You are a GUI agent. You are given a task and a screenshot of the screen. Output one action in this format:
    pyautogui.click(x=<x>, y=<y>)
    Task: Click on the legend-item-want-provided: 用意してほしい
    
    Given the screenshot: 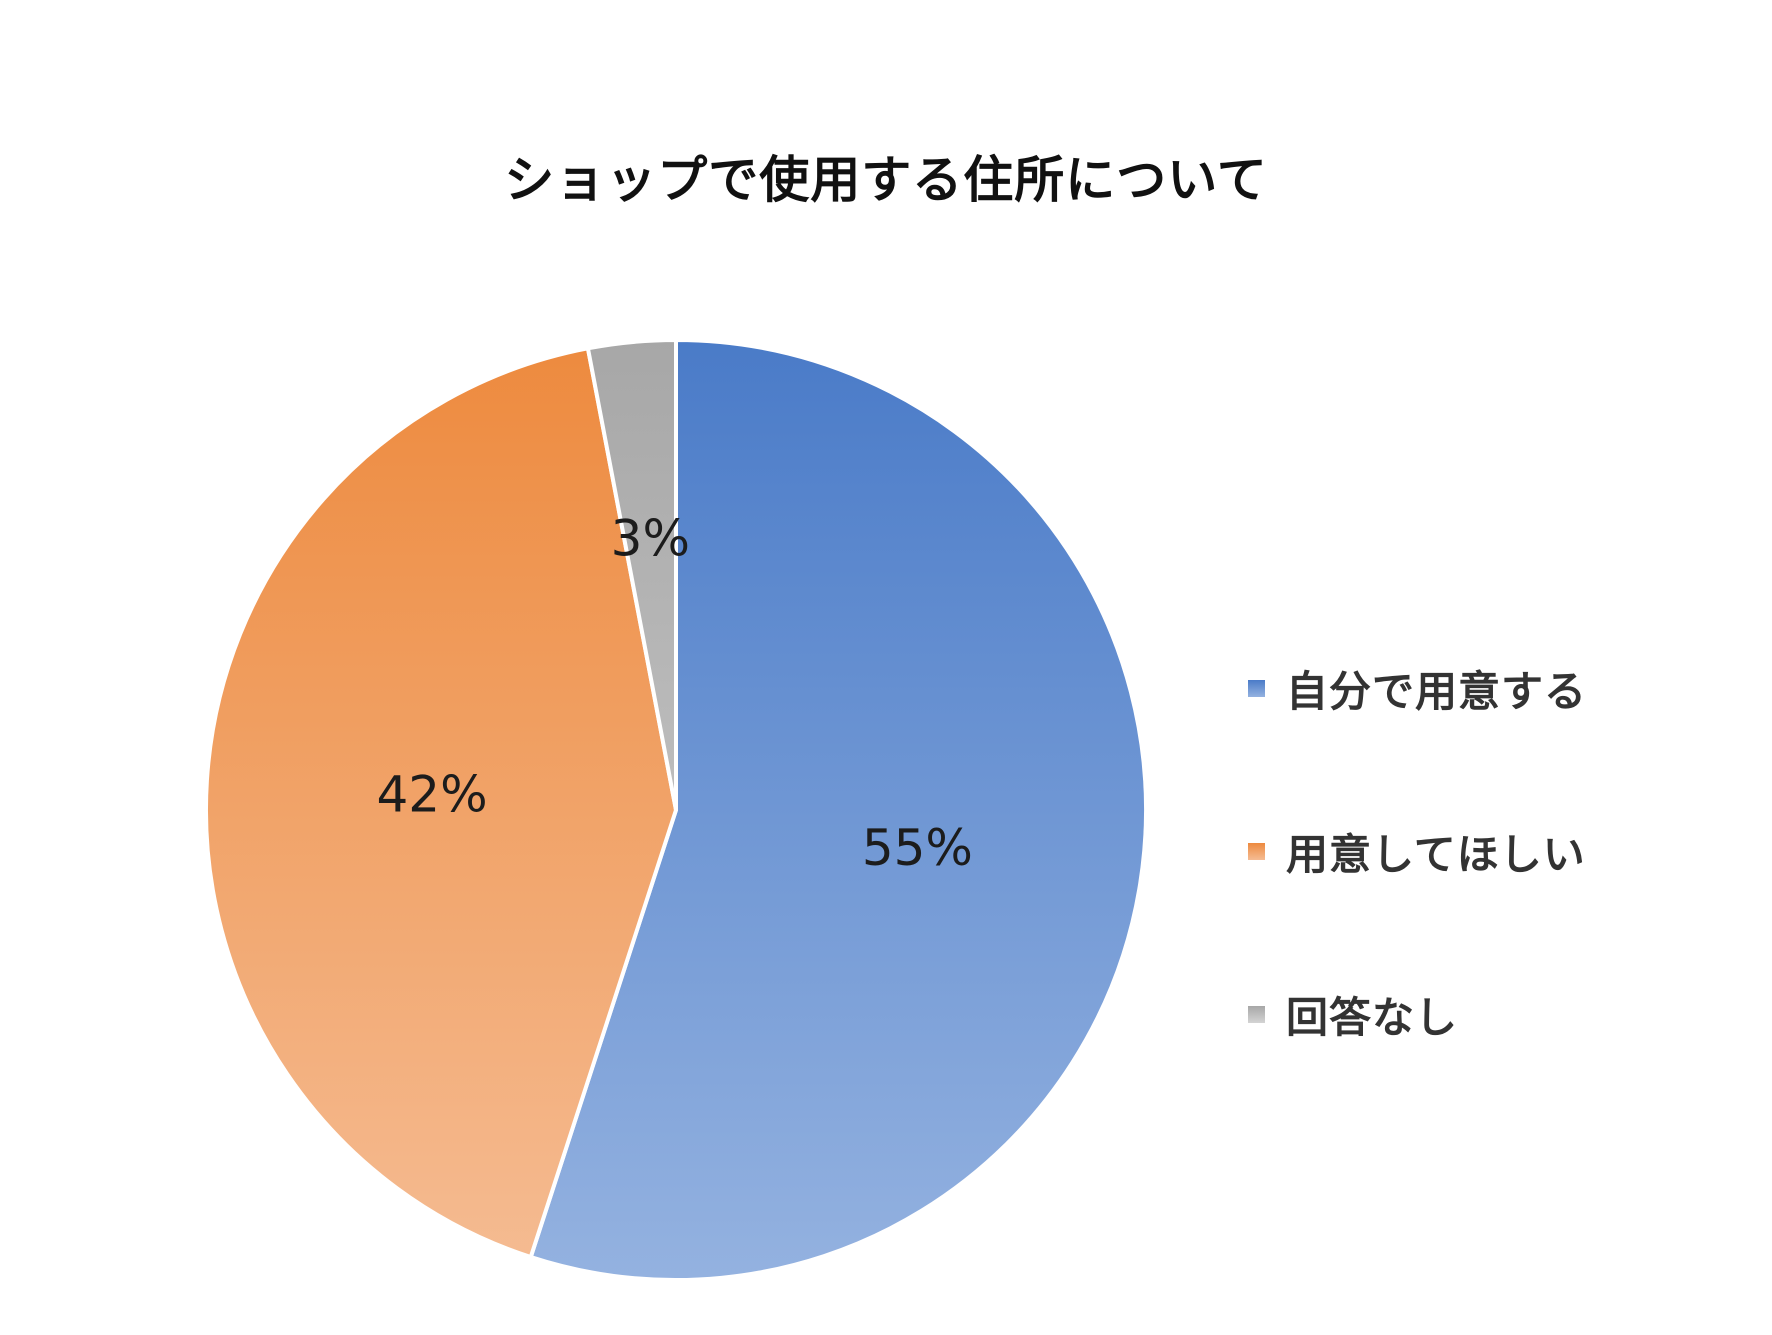 What is the action you would take?
    pyautogui.click(x=1417, y=851)
    